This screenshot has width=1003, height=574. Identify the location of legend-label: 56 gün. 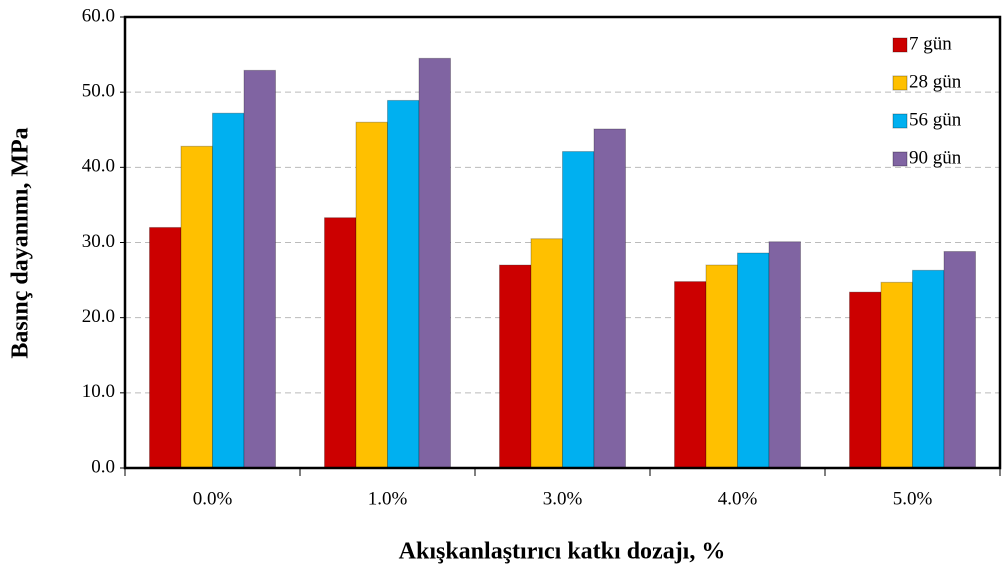
(935, 119).